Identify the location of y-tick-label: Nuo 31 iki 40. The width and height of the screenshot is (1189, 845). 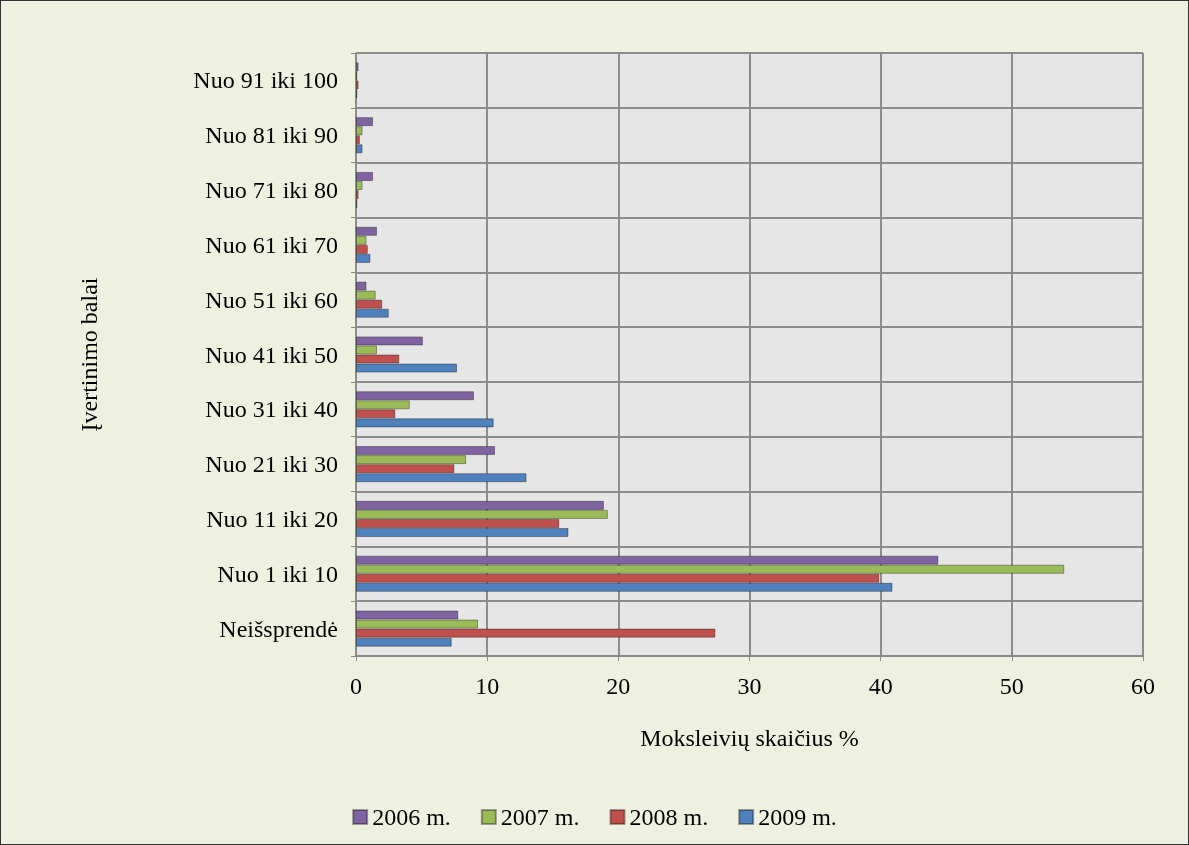
(271, 409).